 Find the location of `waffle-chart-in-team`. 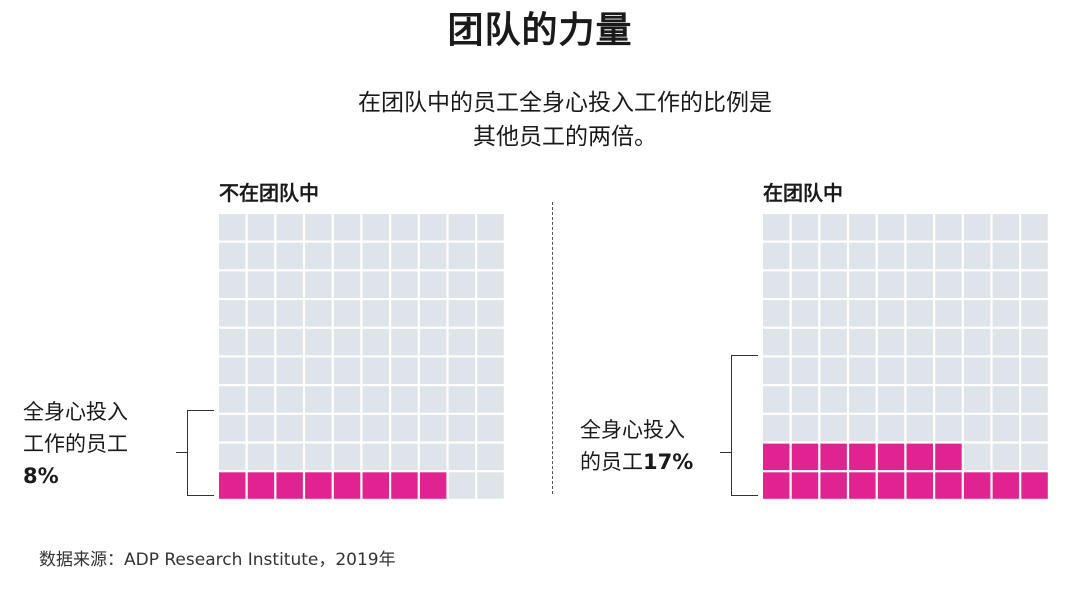

waffle-chart-in-team is located at coordinates (905, 356).